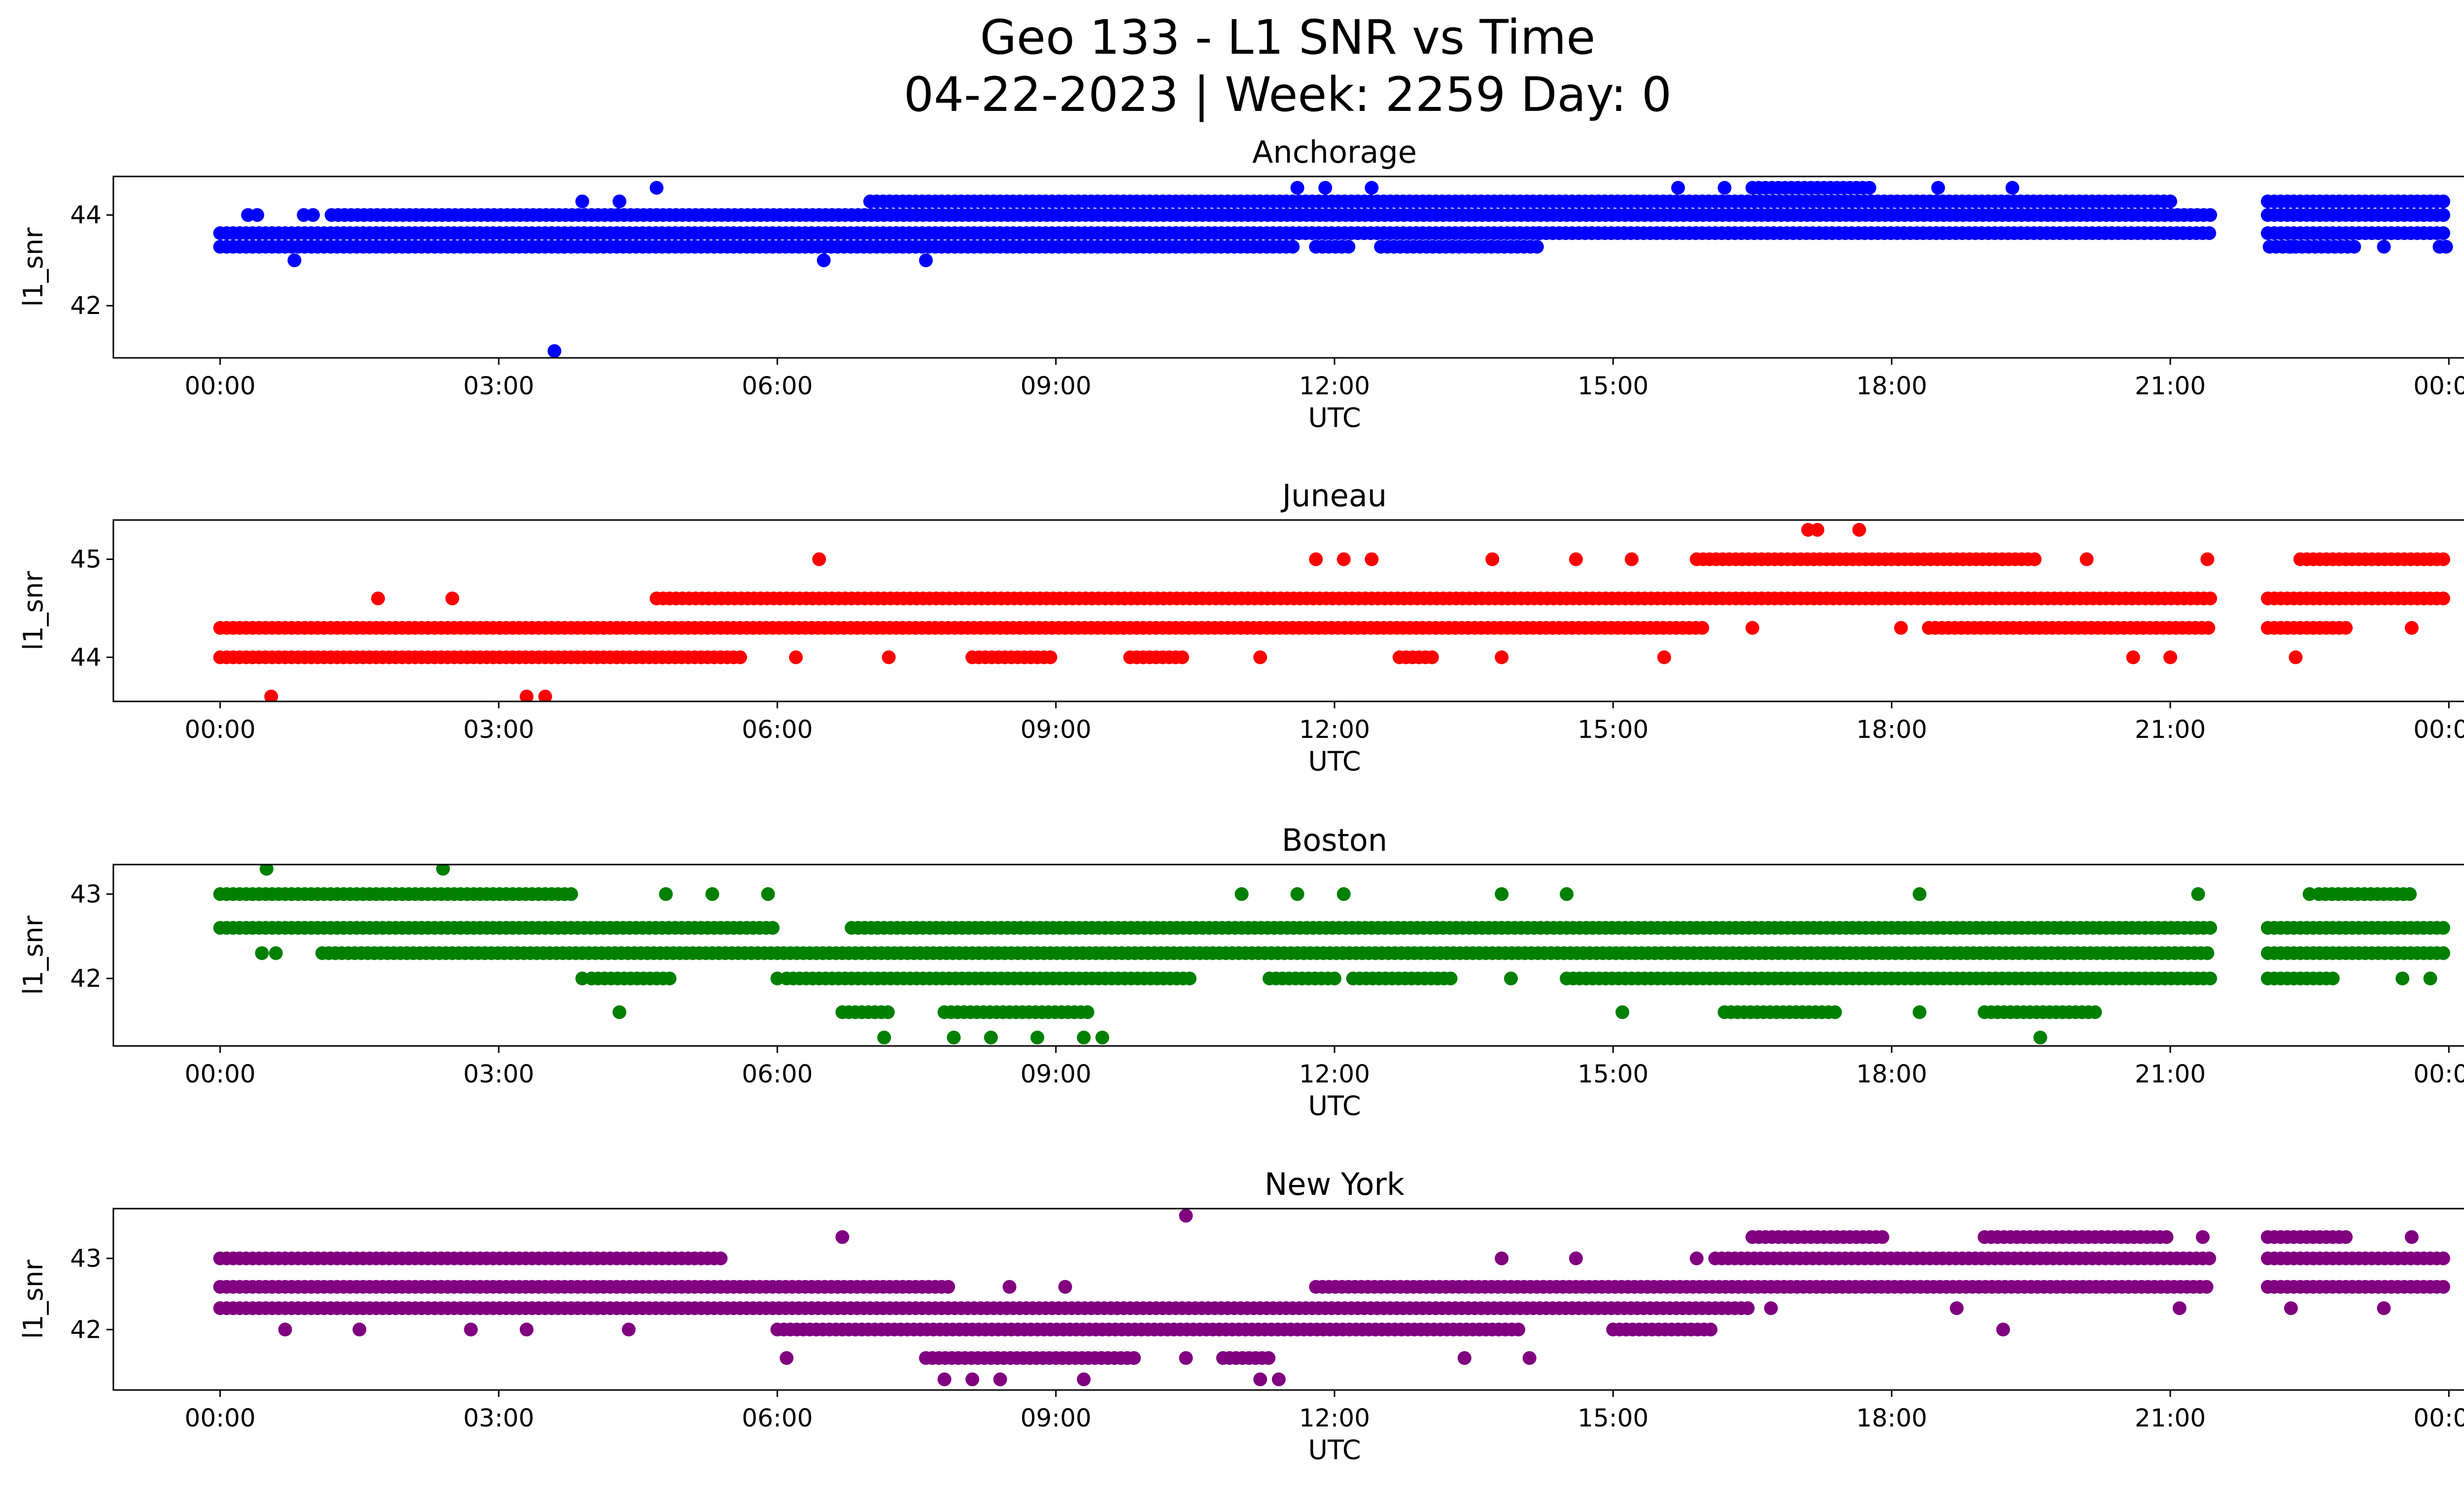 The width and height of the screenshot is (2464, 1495). What do you see at coordinates (1056, 386) in the screenshot?
I see `x-tick-label: 09:00` at bounding box center [1056, 386].